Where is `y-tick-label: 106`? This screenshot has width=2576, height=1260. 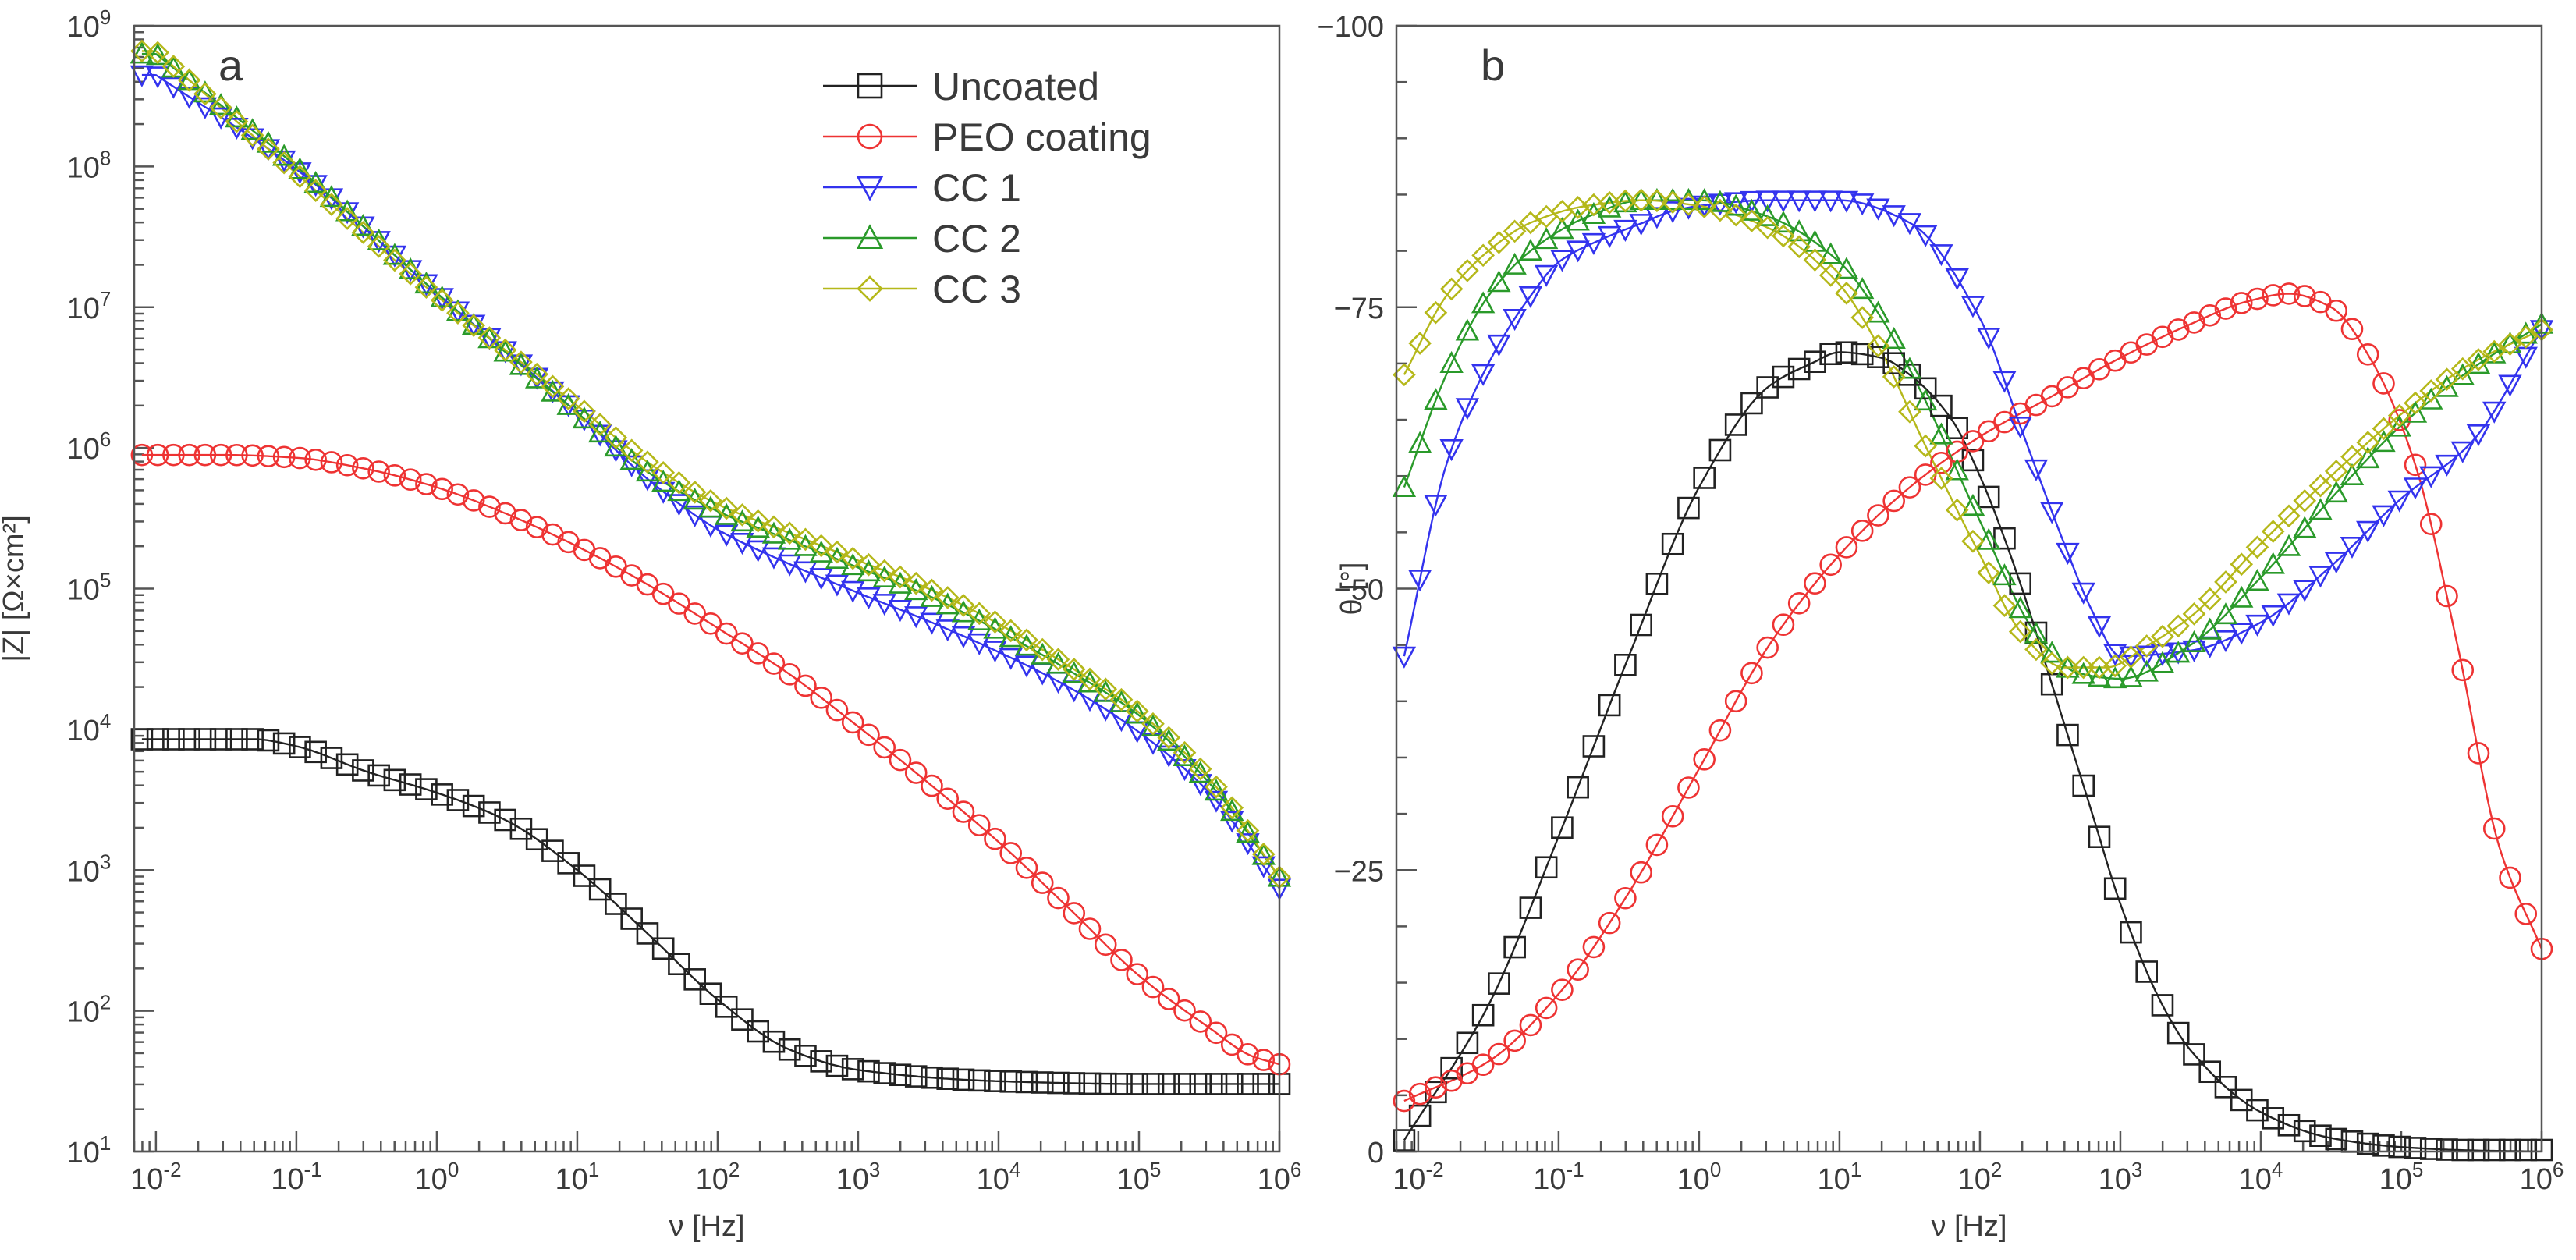 y-tick-label: 106 is located at coordinates (89, 447).